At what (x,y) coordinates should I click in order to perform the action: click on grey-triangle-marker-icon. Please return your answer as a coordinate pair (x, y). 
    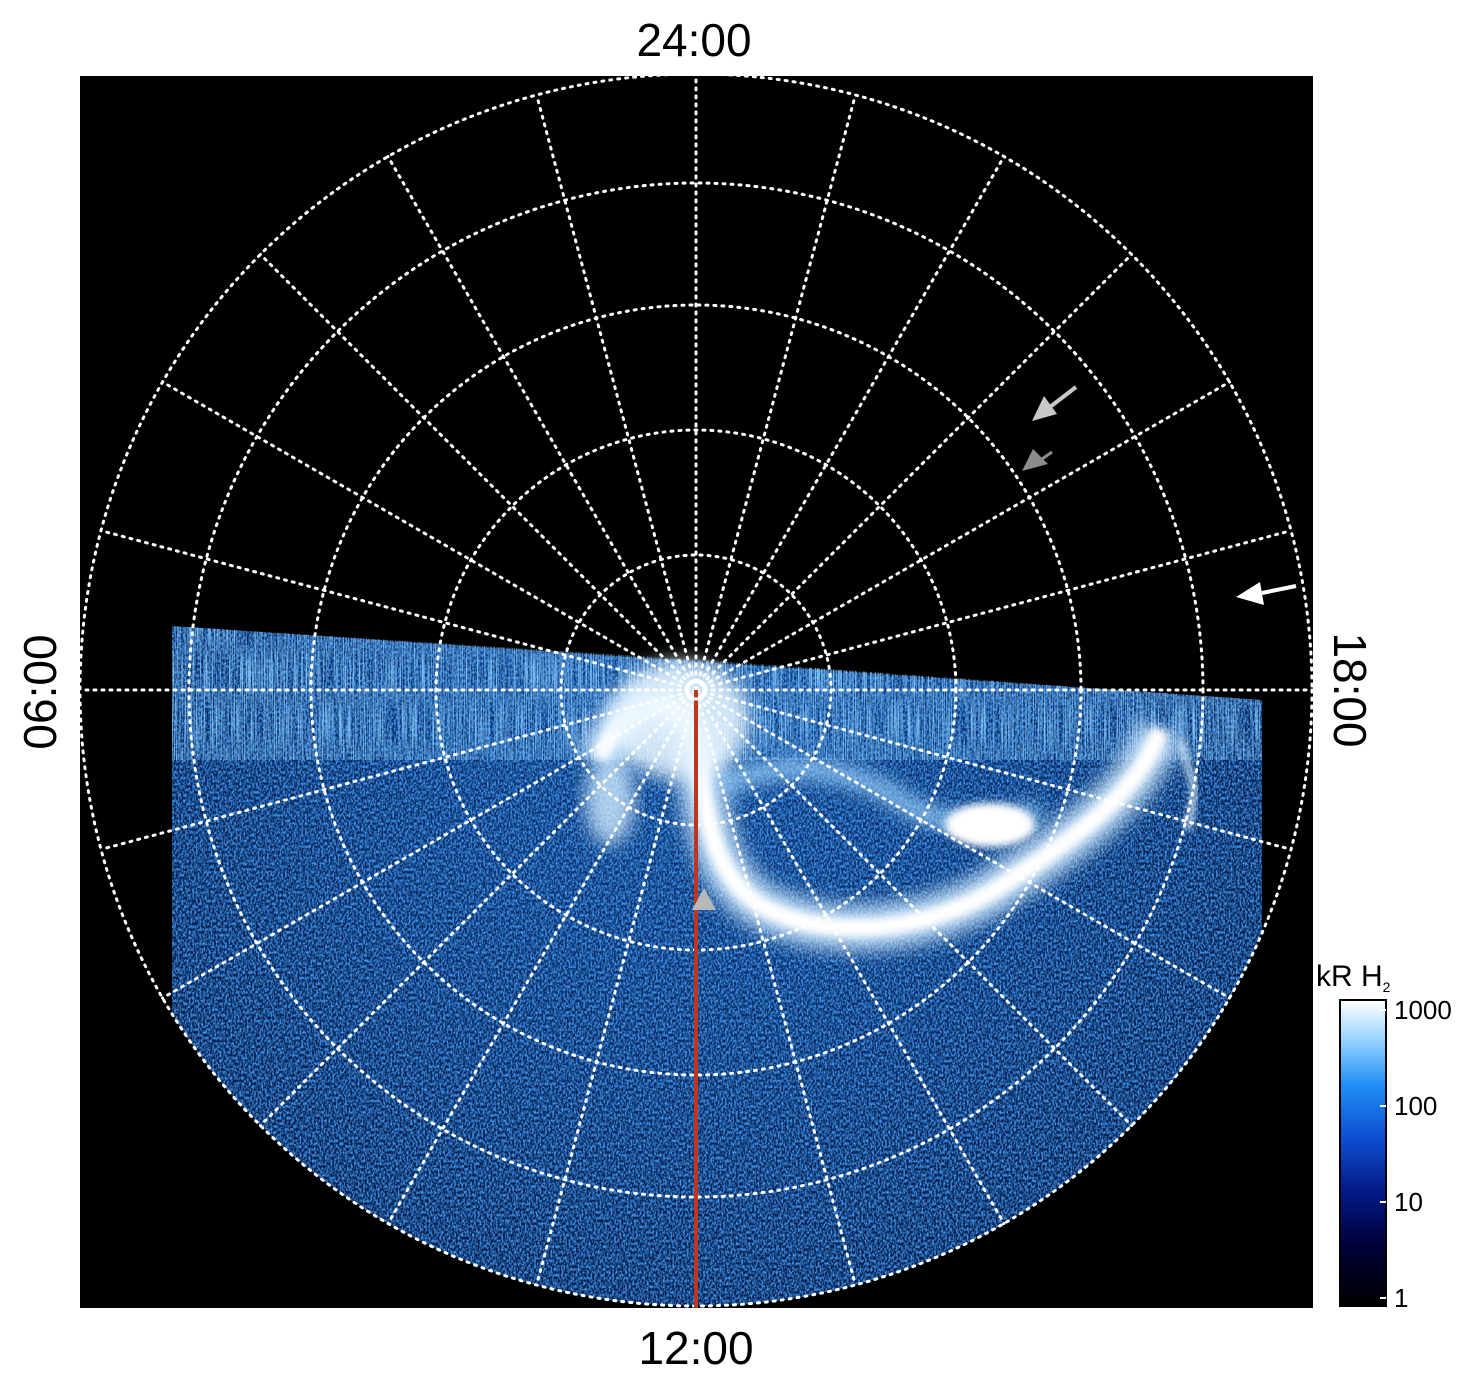
    Looking at the image, I should click on (704, 899).